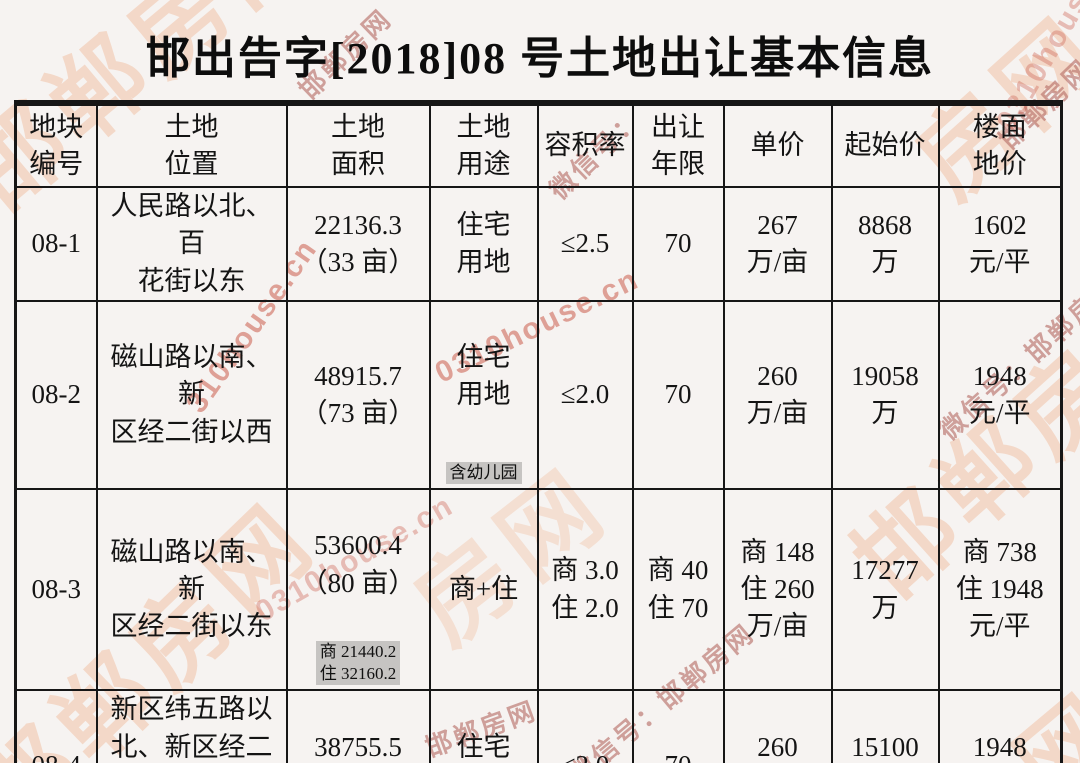 This screenshot has width=1080, height=763. What do you see at coordinates (777, 589) in the screenshot?
I see `unit-price-cell: 商 148 住 260 万/亩` at bounding box center [777, 589].